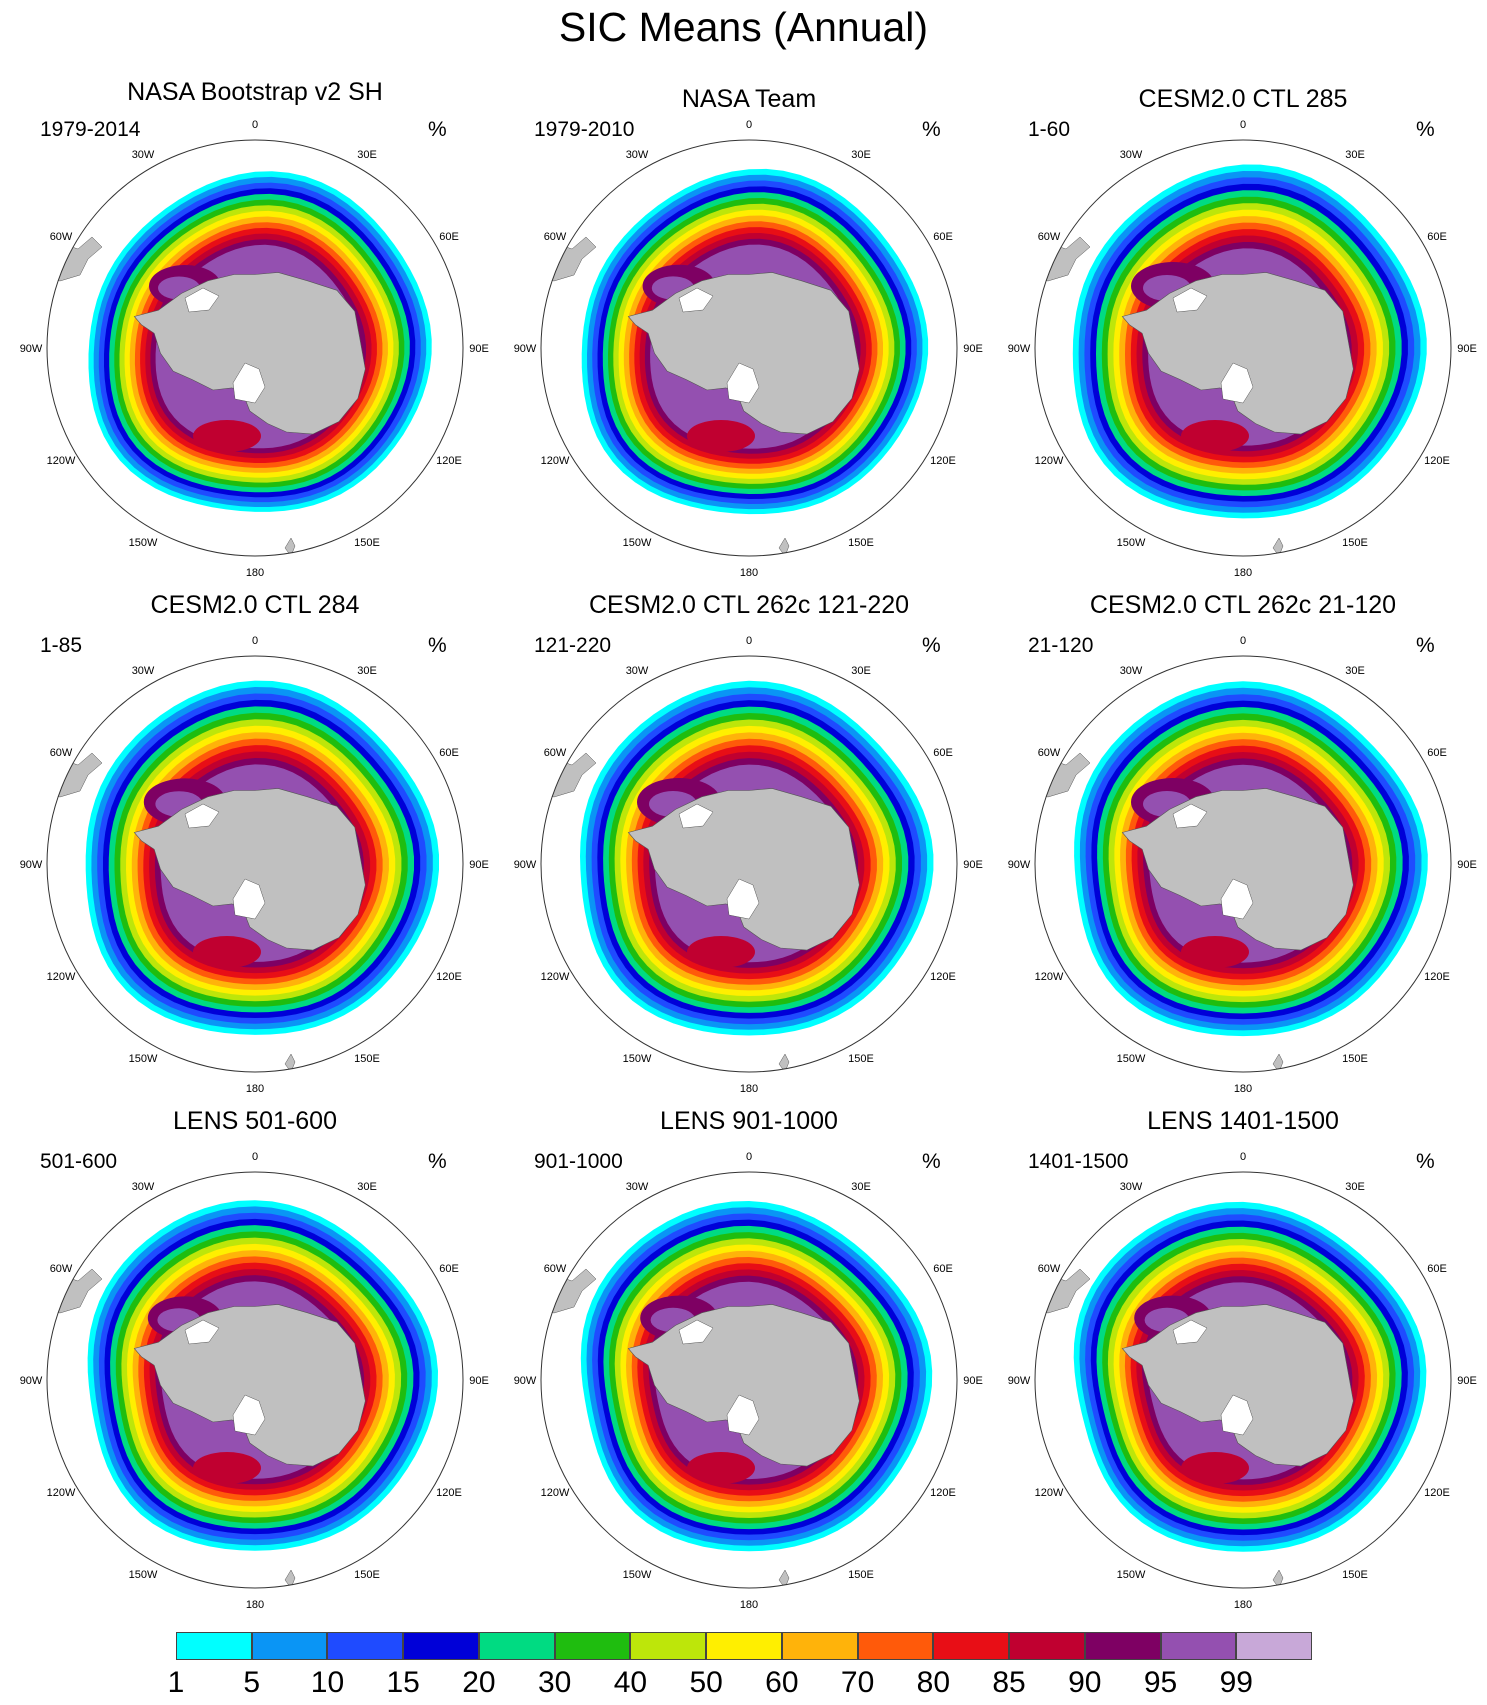  What do you see at coordinates (857, 1682) in the screenshot?
I see `colorbar-tick-label: 70` at bounding box center [857, 1682].